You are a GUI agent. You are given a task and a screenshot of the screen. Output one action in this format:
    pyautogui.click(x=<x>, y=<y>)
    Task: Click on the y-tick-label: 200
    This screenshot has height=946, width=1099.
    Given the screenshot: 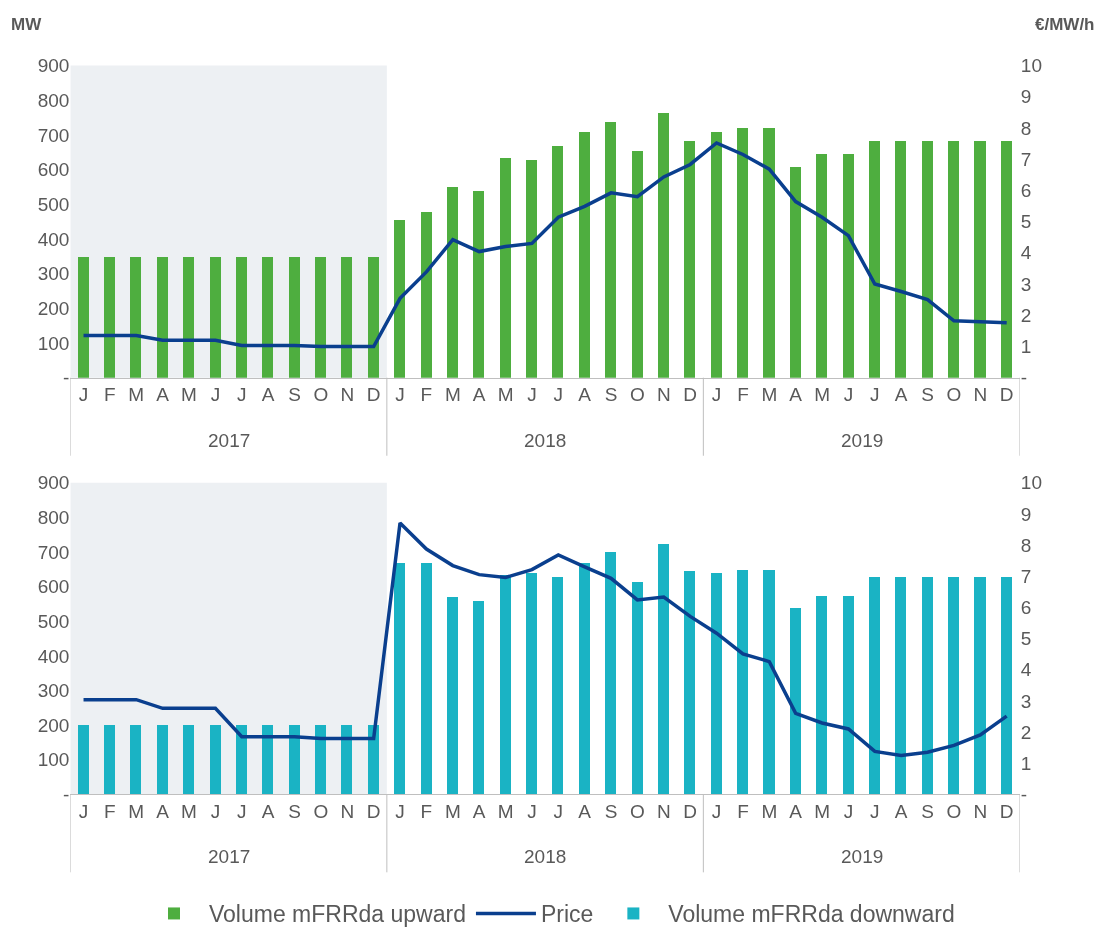 What is the action you would take?
    pyautogui.click(x=53, y=725)
    